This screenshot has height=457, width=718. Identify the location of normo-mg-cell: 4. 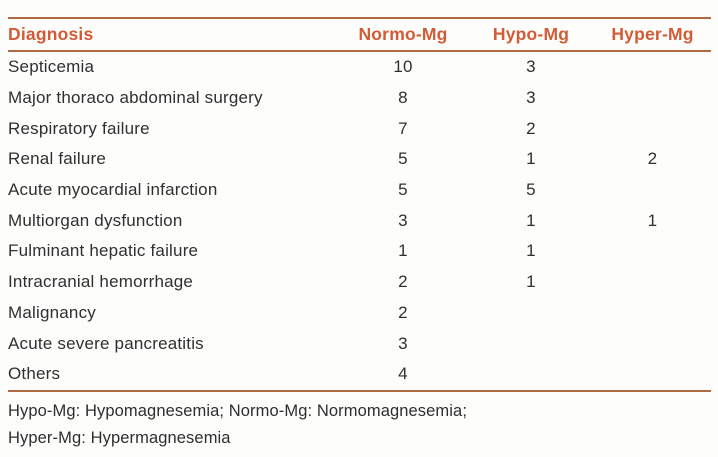
(403, 374).